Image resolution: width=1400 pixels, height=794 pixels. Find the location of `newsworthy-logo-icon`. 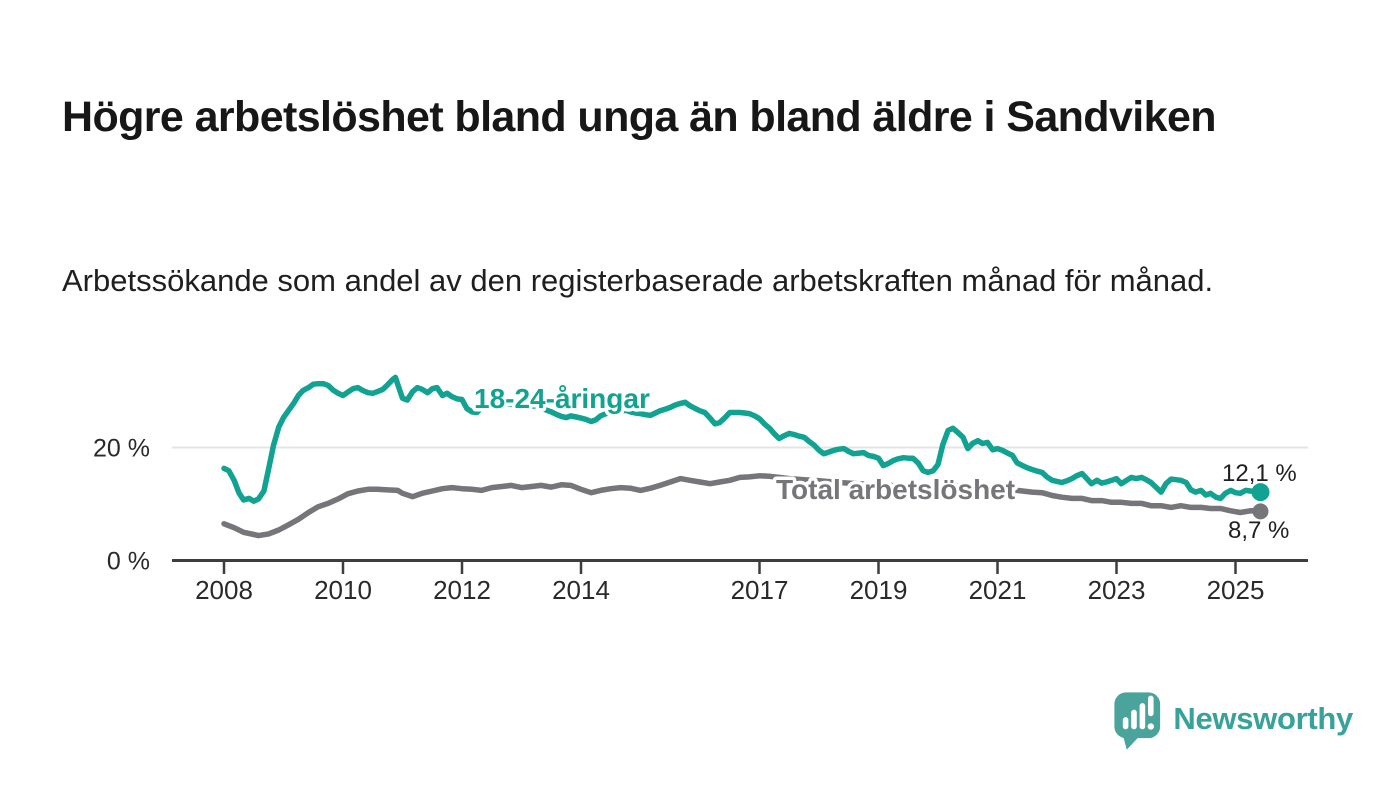

newsworthy-logo-icon is located at coordinates (1137, 721).